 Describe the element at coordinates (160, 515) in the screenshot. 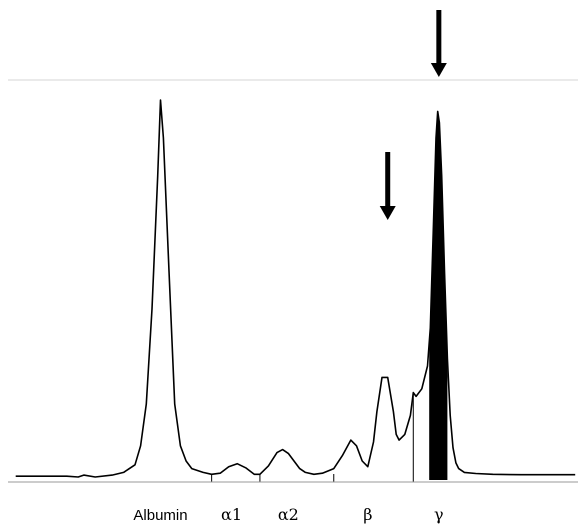

I see `fraction-label: Albumin` at that location.